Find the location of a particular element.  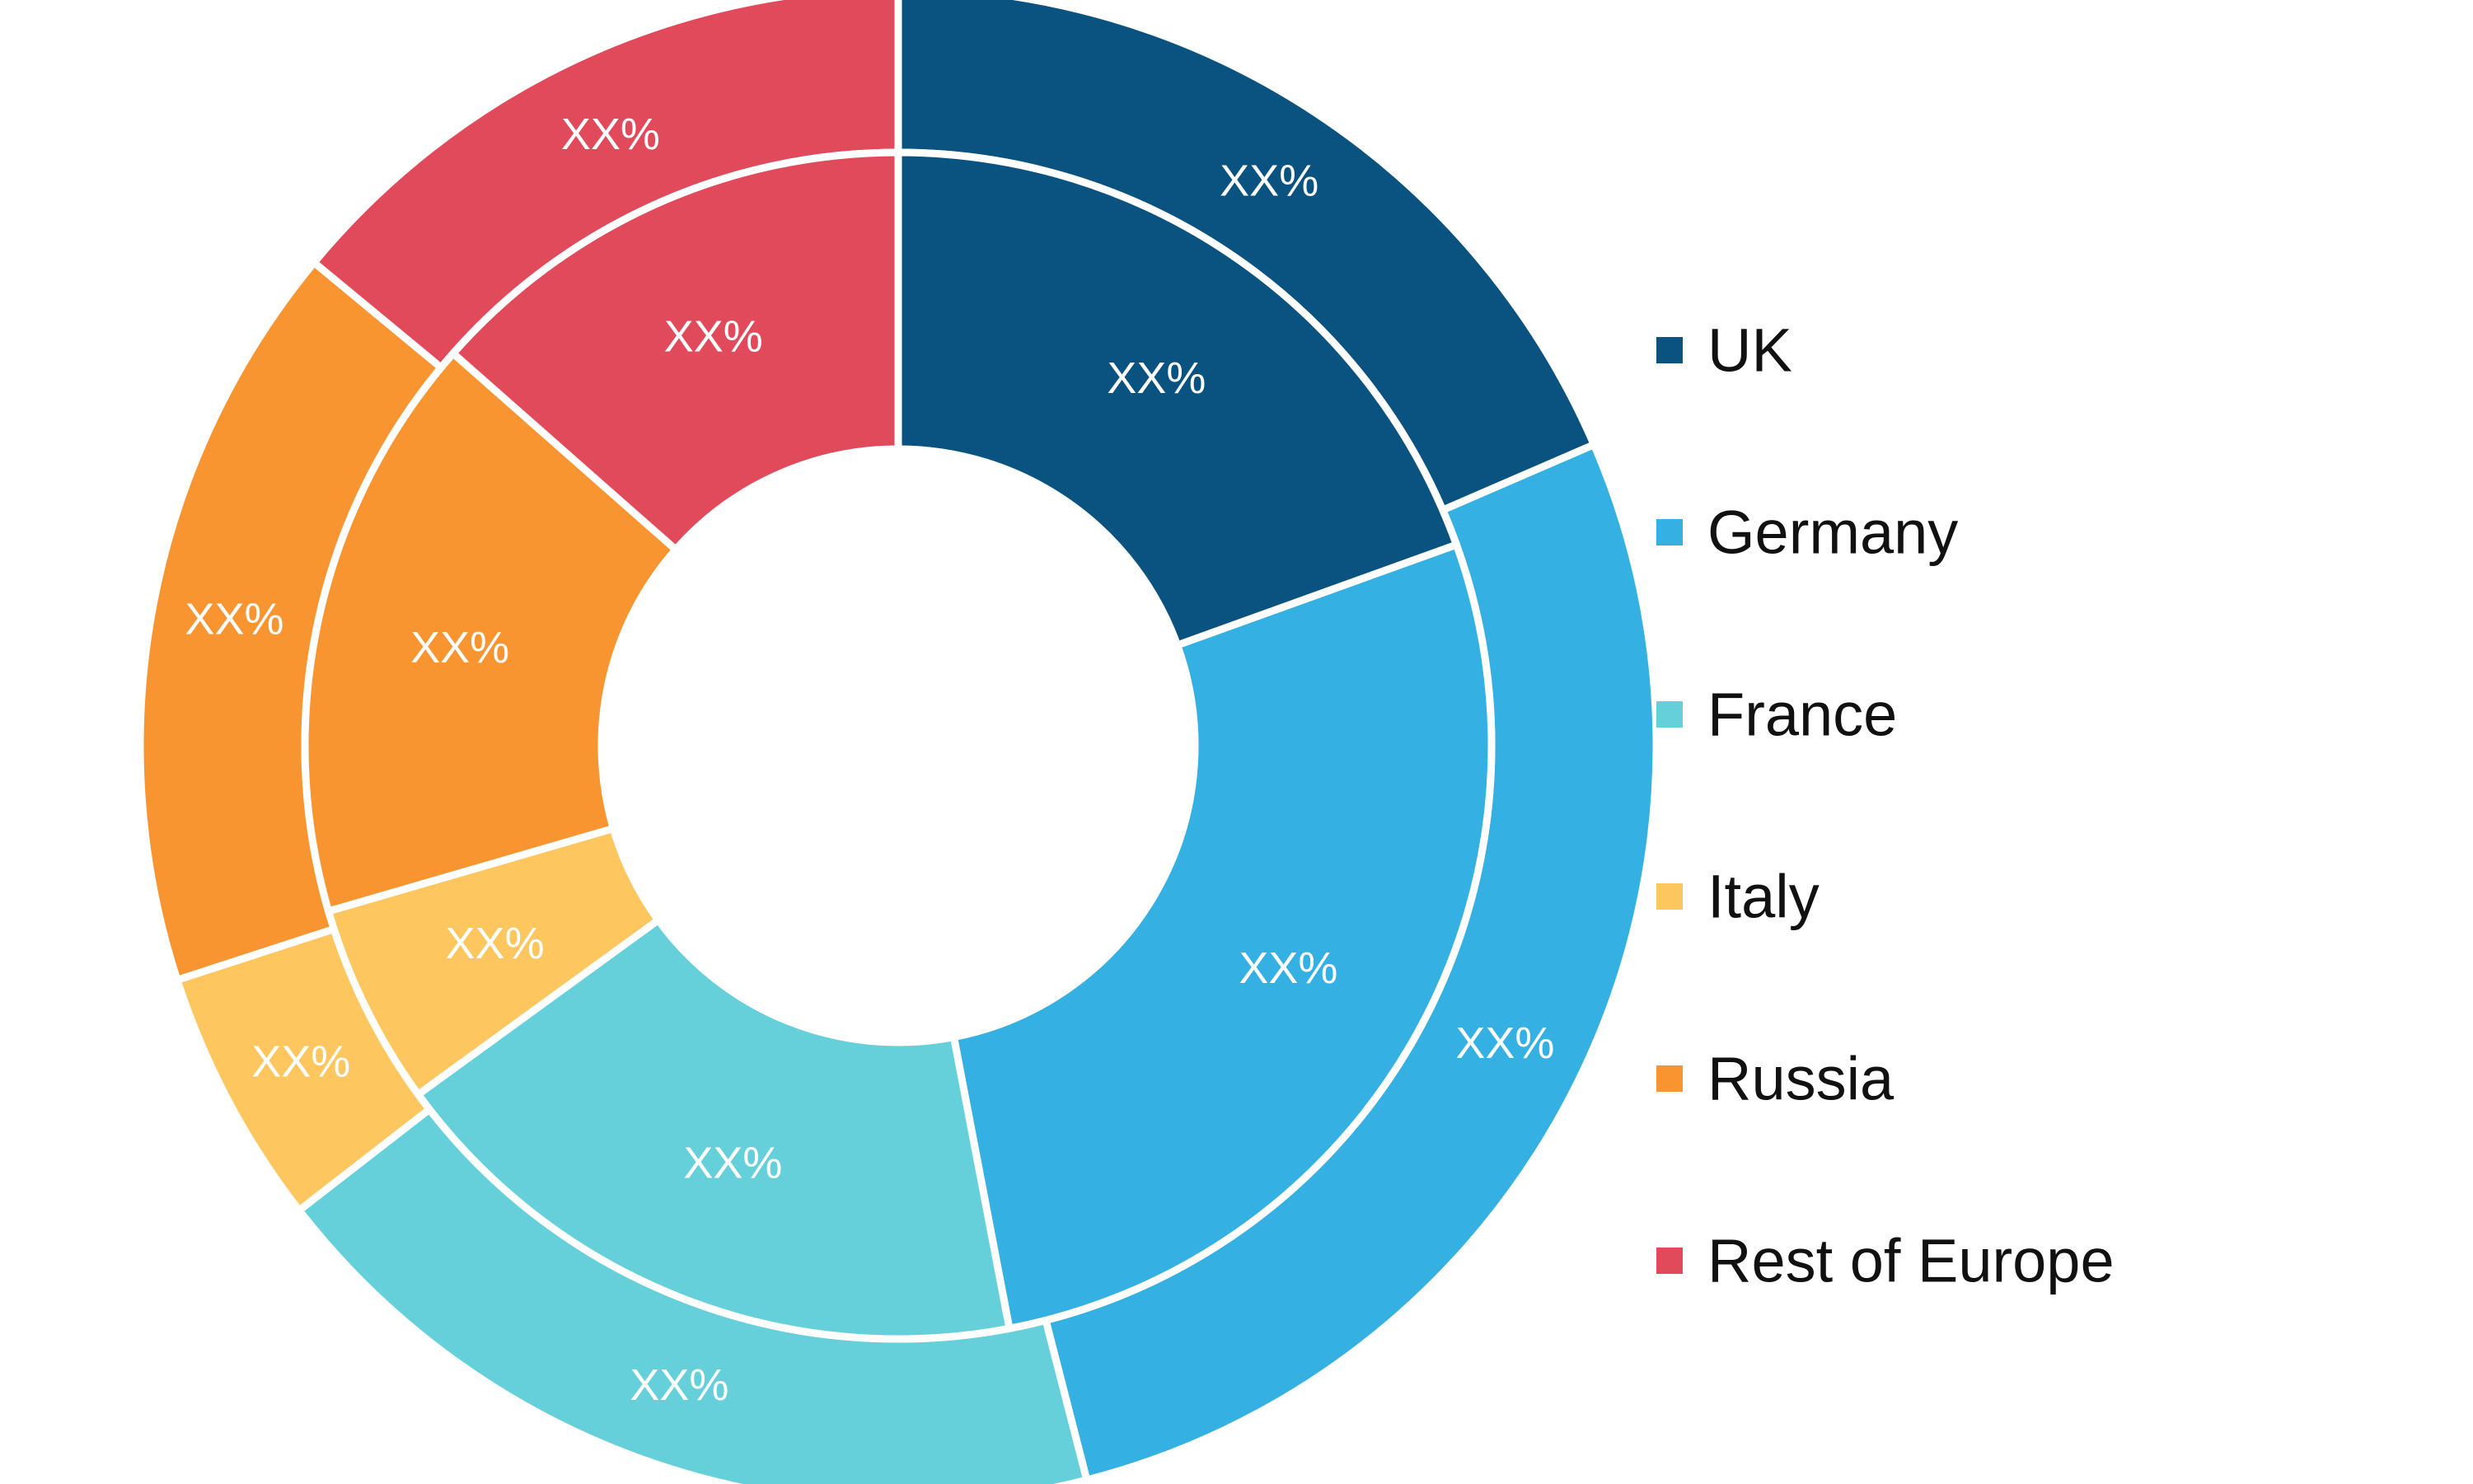

inner-label-rest-of-europe: XX% is located at coordinates (713, 336).